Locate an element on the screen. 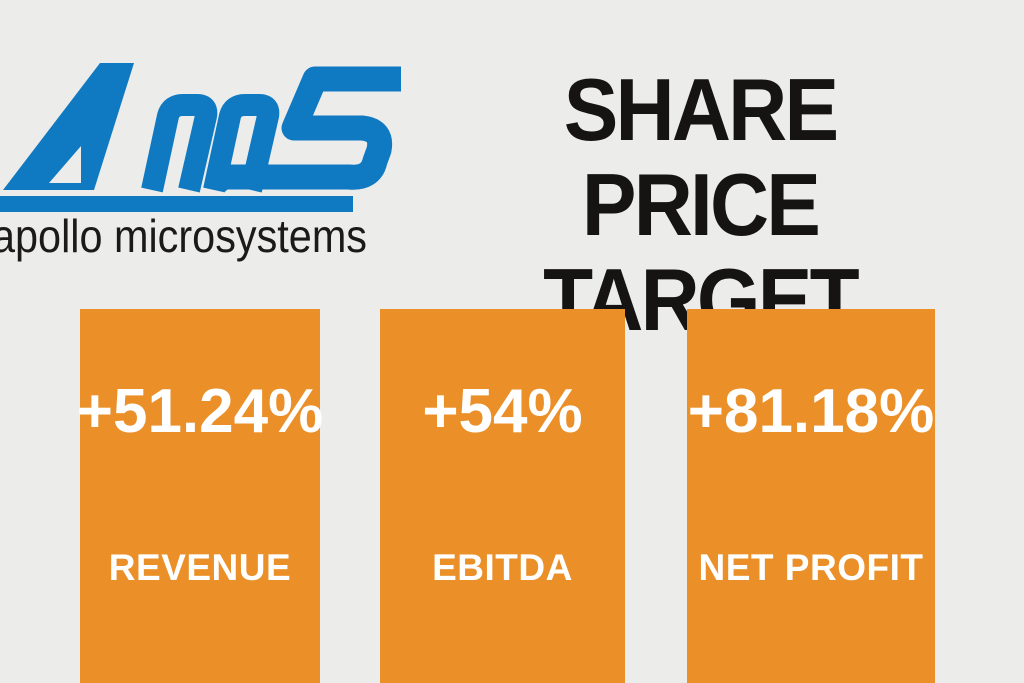  brand-tagline: apollo microsystems is located at coordinates (184, 236).